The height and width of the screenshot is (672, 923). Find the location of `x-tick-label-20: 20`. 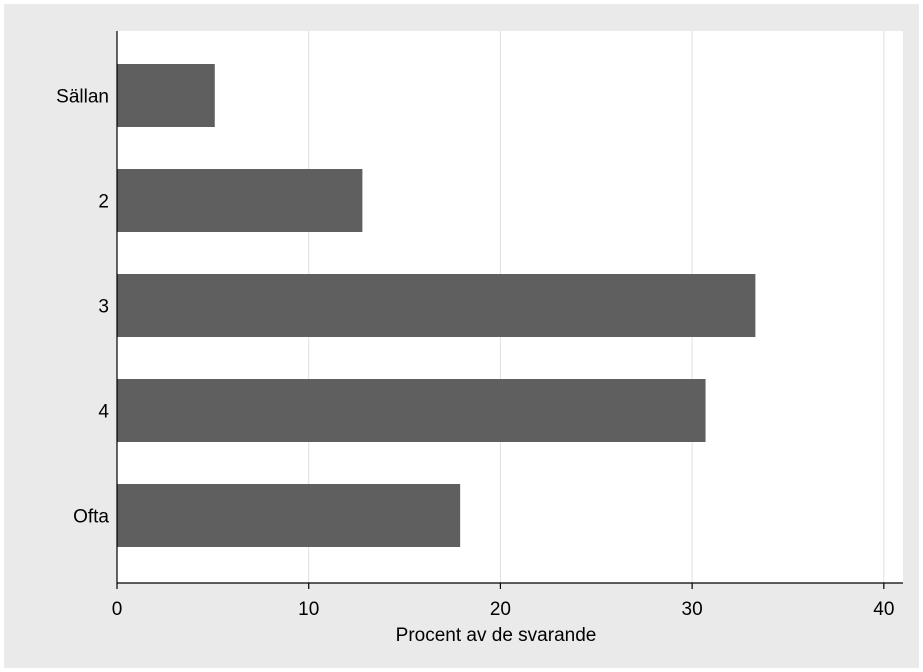

x-tick-label-20: 20 is located at coordinates (500, 609).